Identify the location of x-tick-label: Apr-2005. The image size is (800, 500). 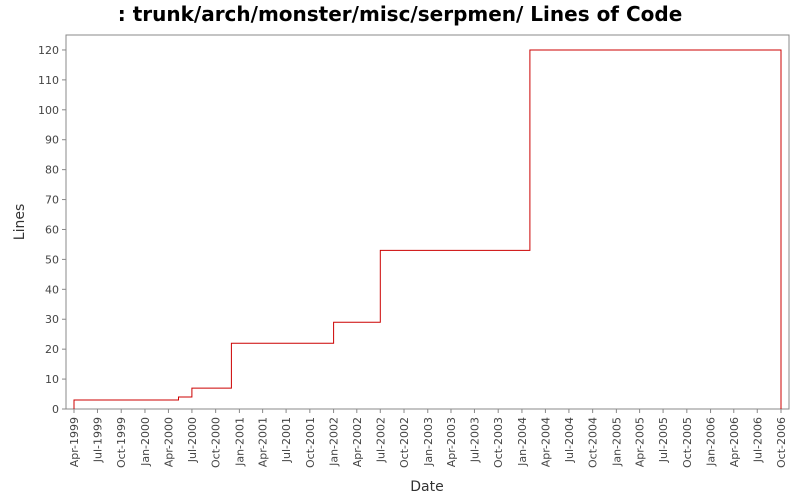
(640, 442).